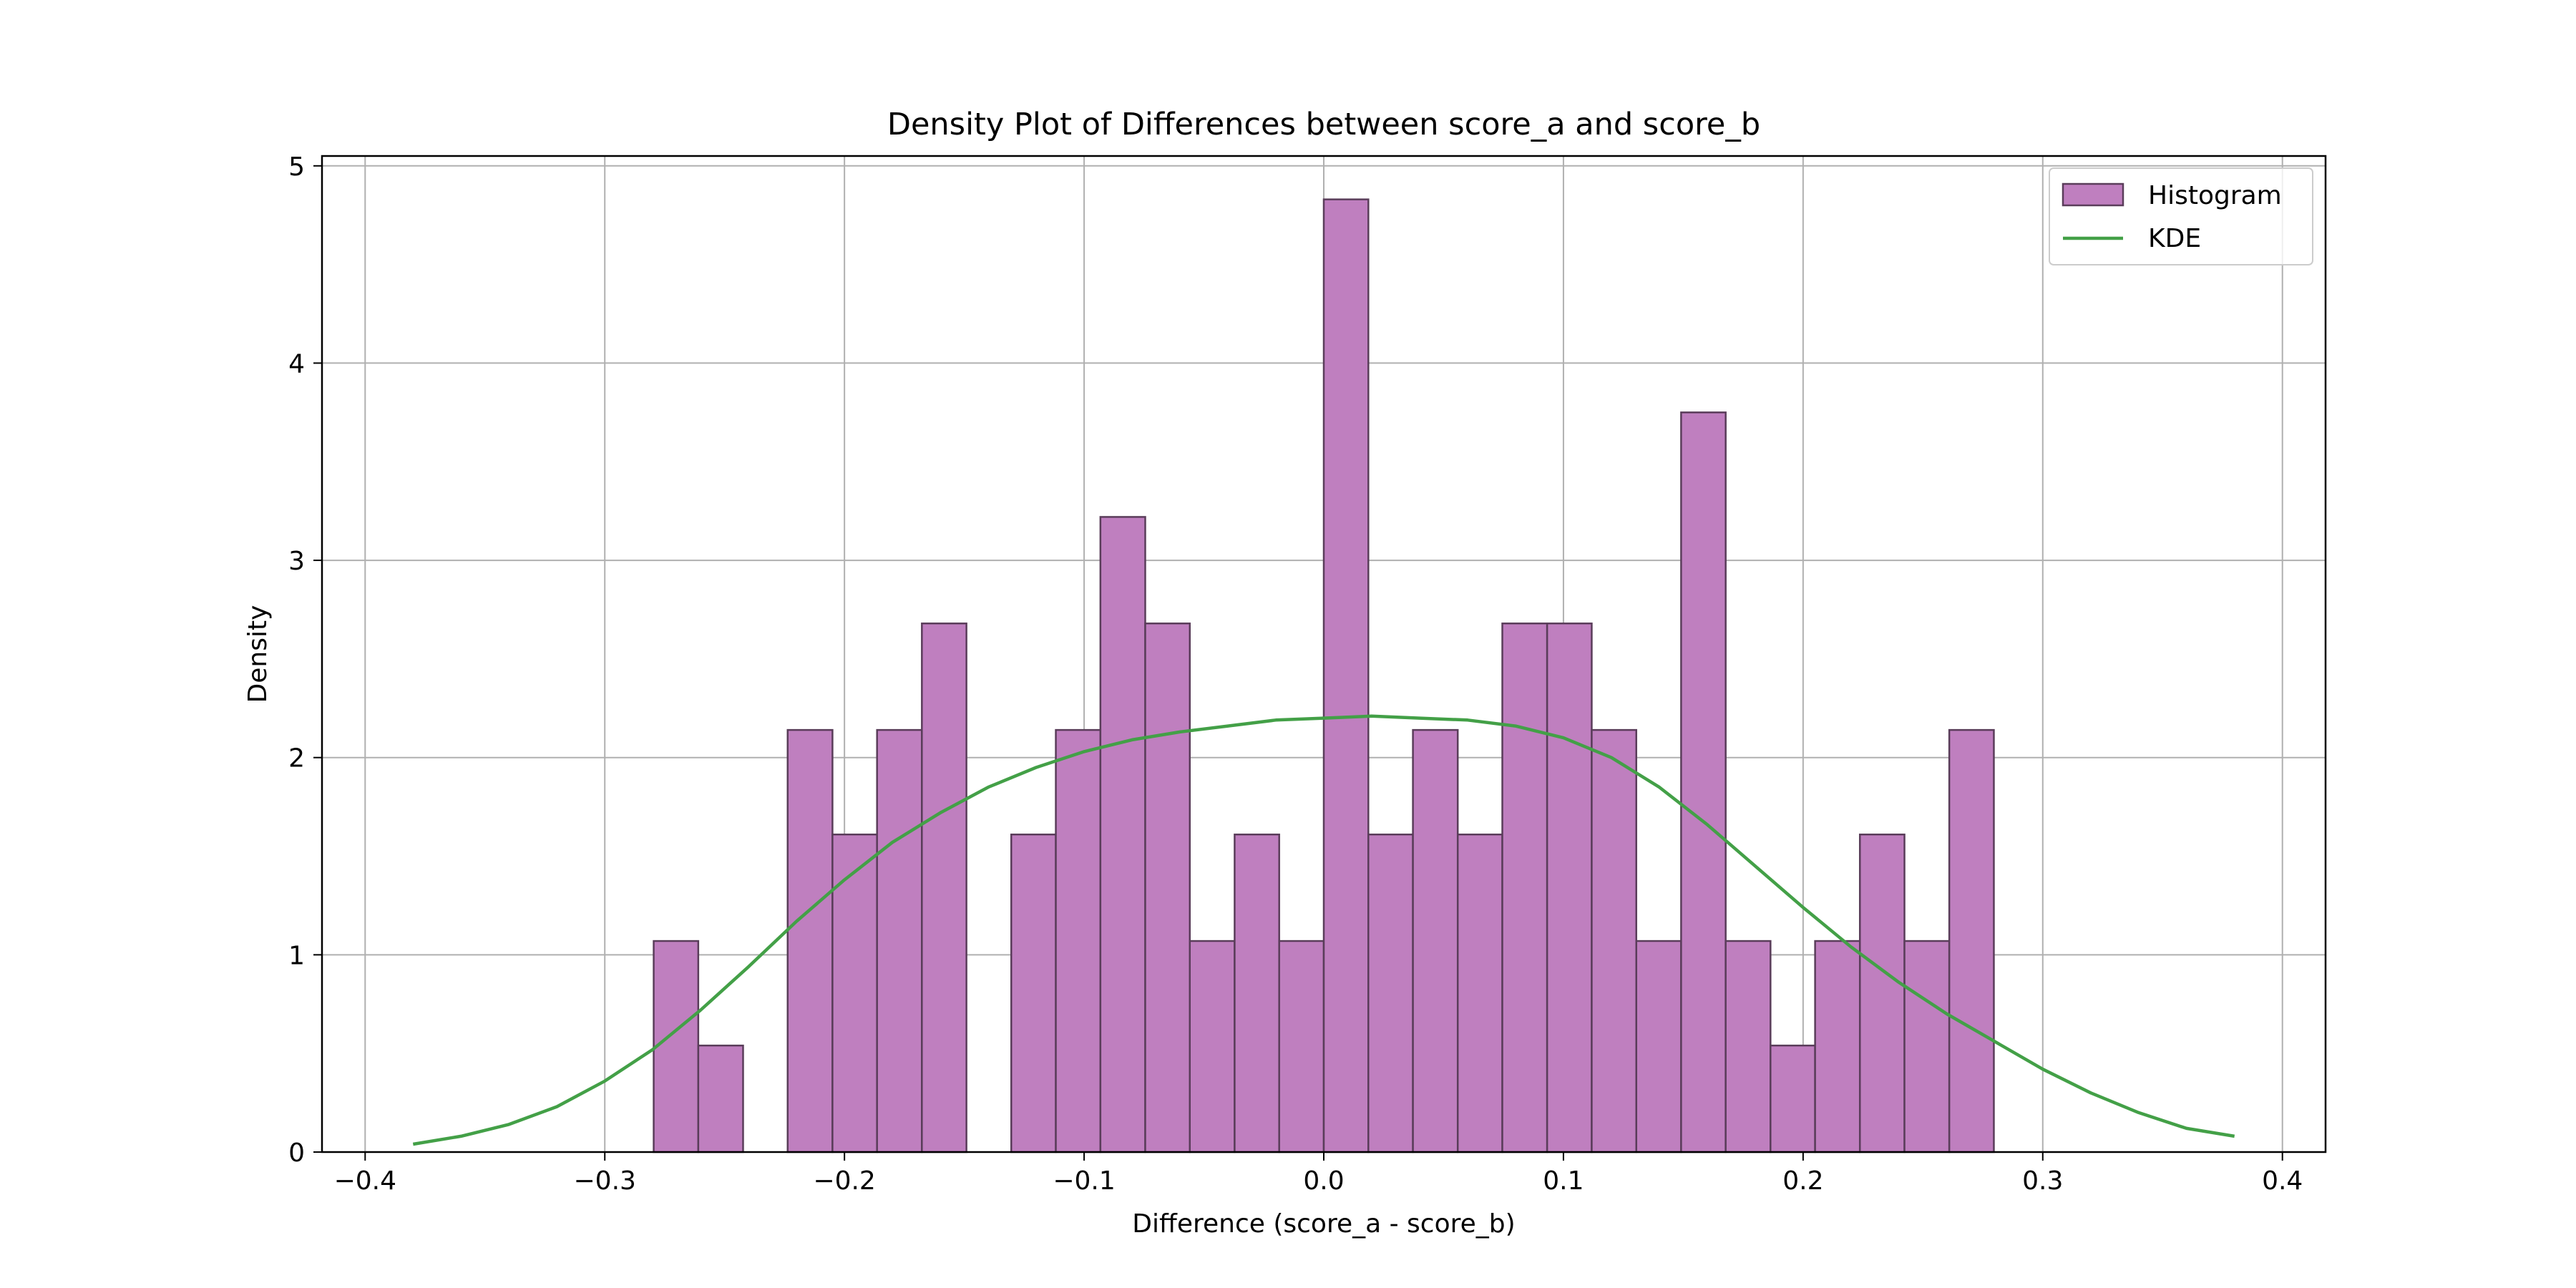 This screenshot has width=2576, height=1288. What do you see at coordinates (1802, 1181) in the screenshot?
I see `x-tick-label: 0.2` at bounding box center [1802, 1181].